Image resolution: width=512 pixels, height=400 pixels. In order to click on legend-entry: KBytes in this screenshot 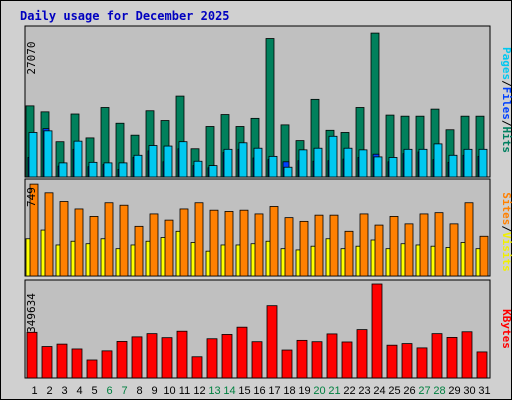, I will do `click(506, 329)`.